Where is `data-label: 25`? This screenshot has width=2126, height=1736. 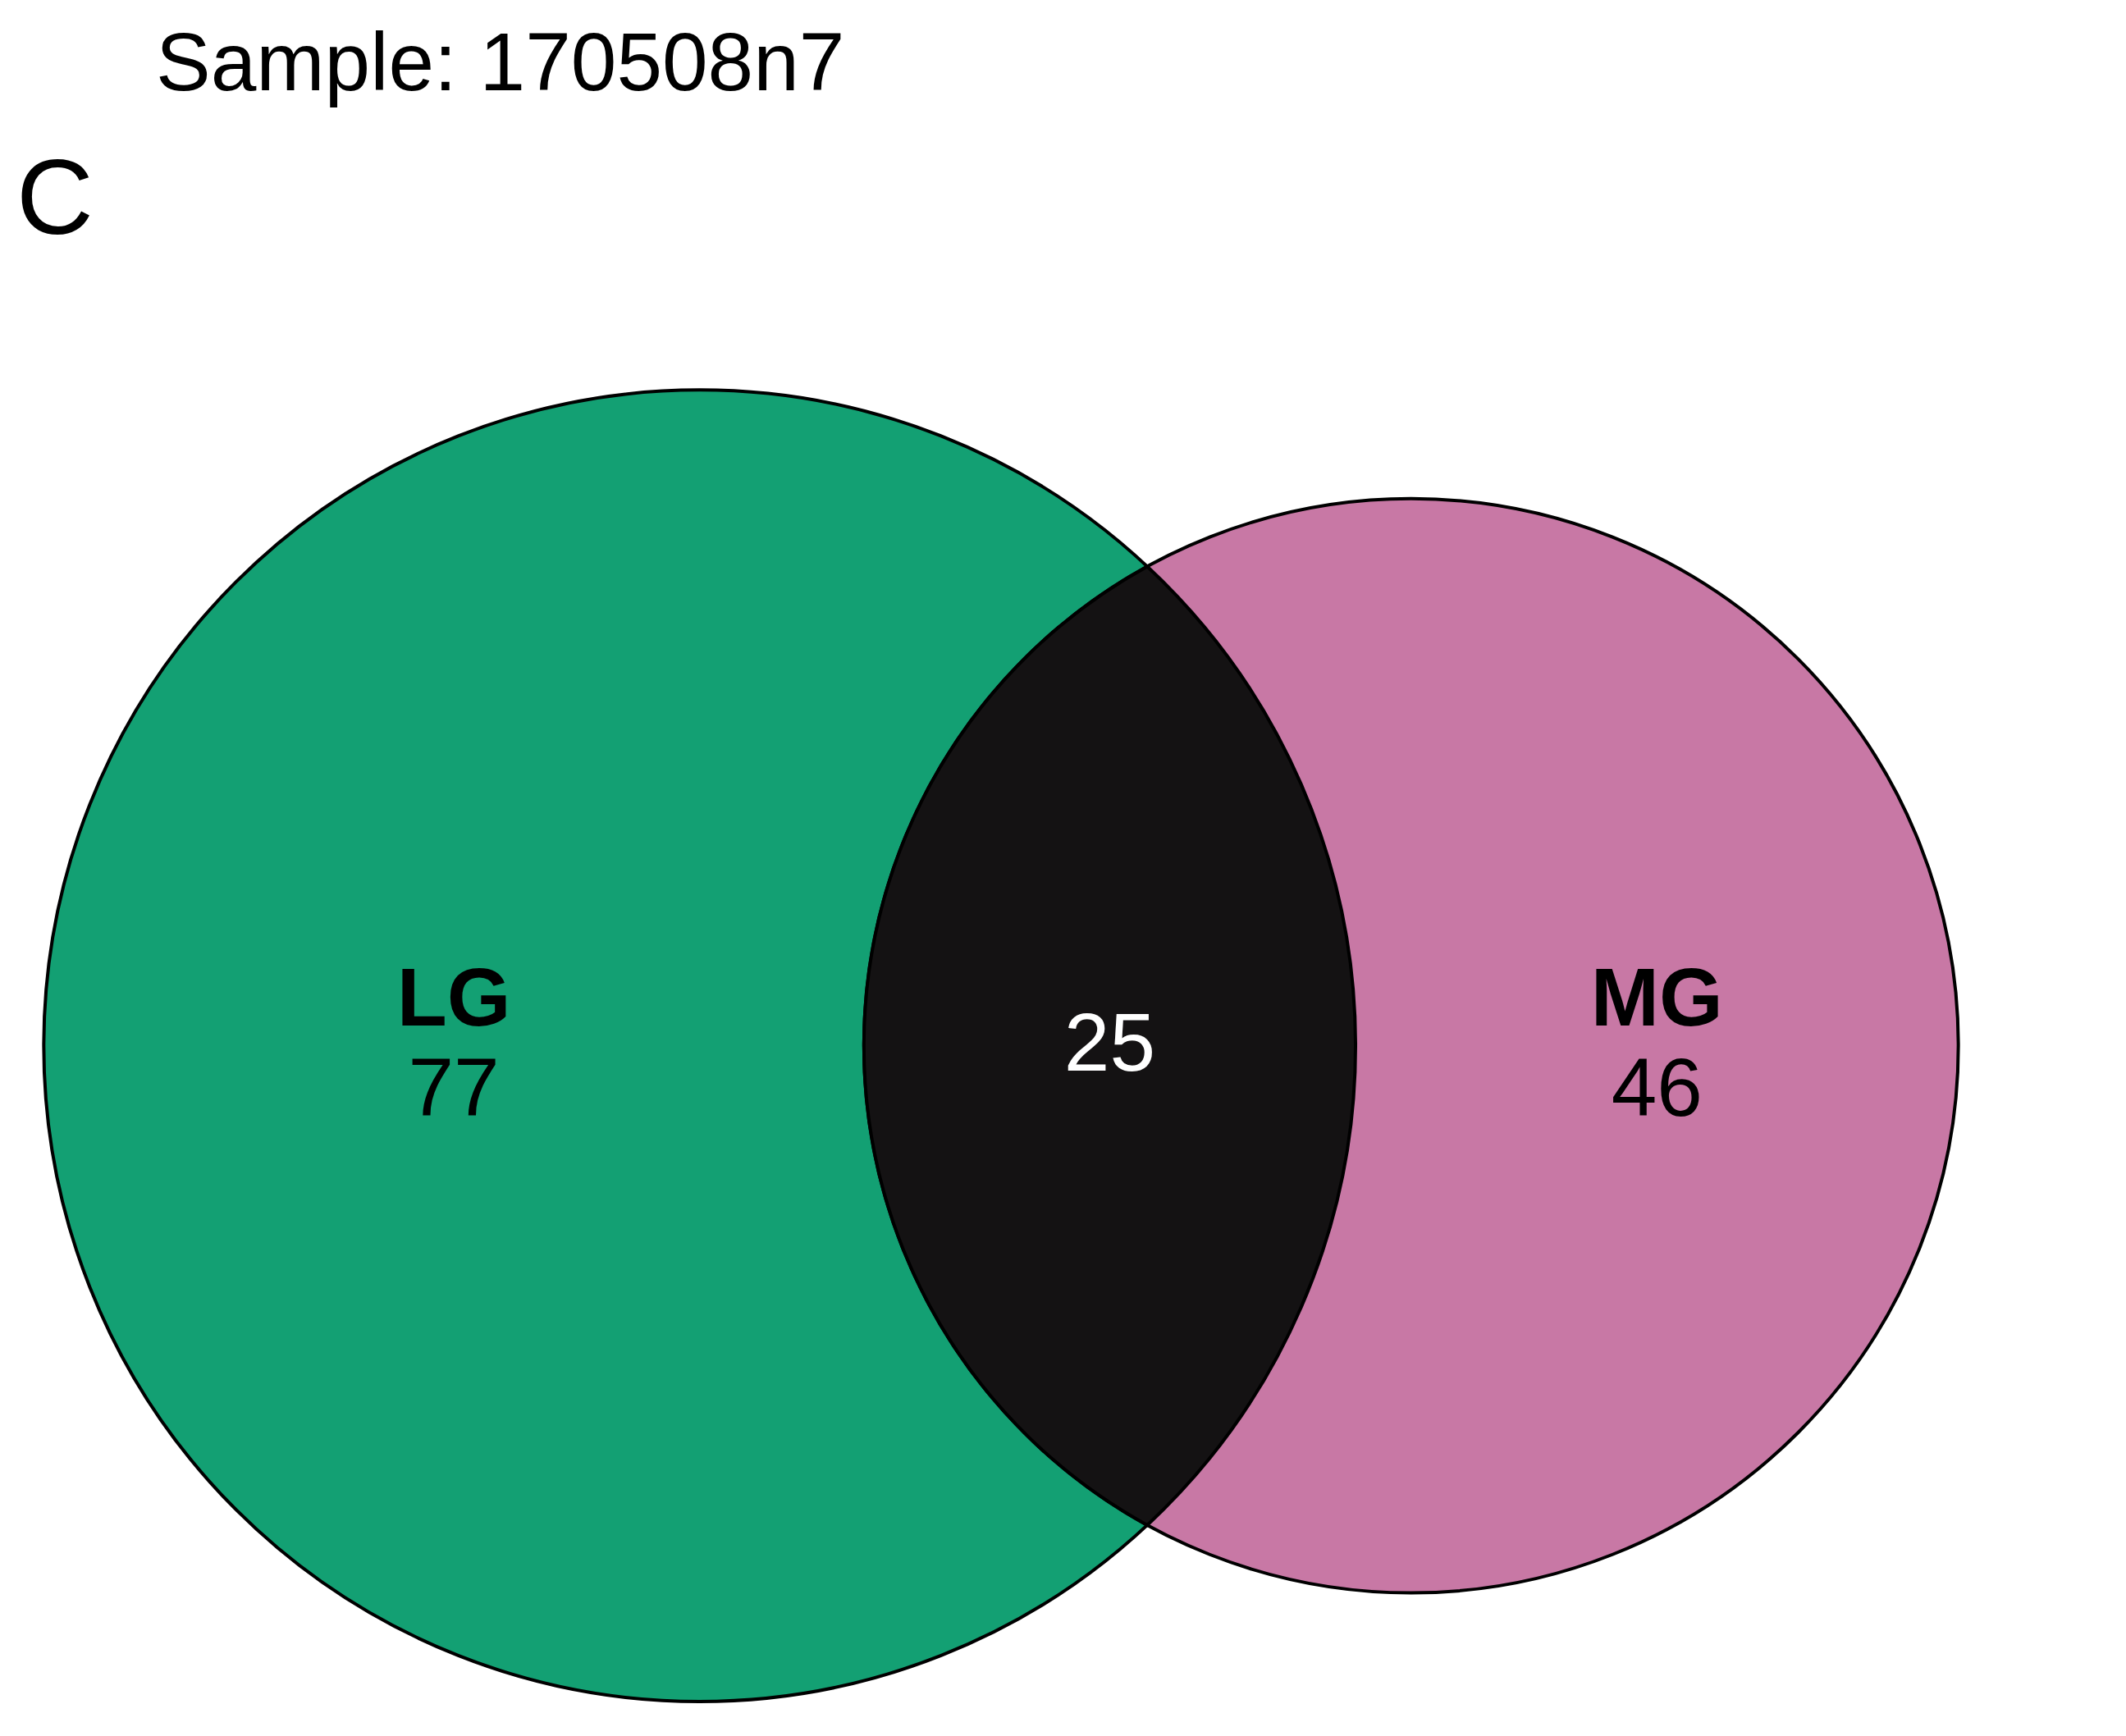
data-label: 25 is located at coordinates (1109, 1041).